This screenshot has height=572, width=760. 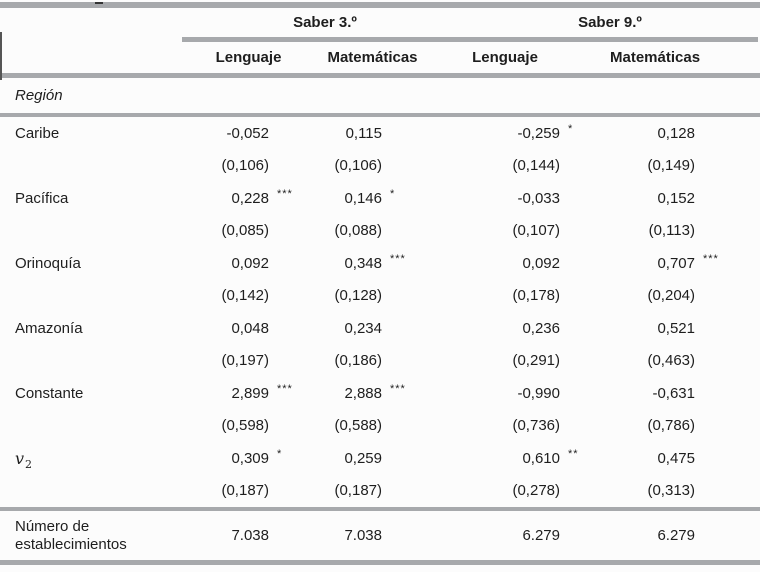 What do you see at coordinates (245, 361) in the screenshot?
I see `stderr-value: (0,197)` at bounding box center [245, 361].